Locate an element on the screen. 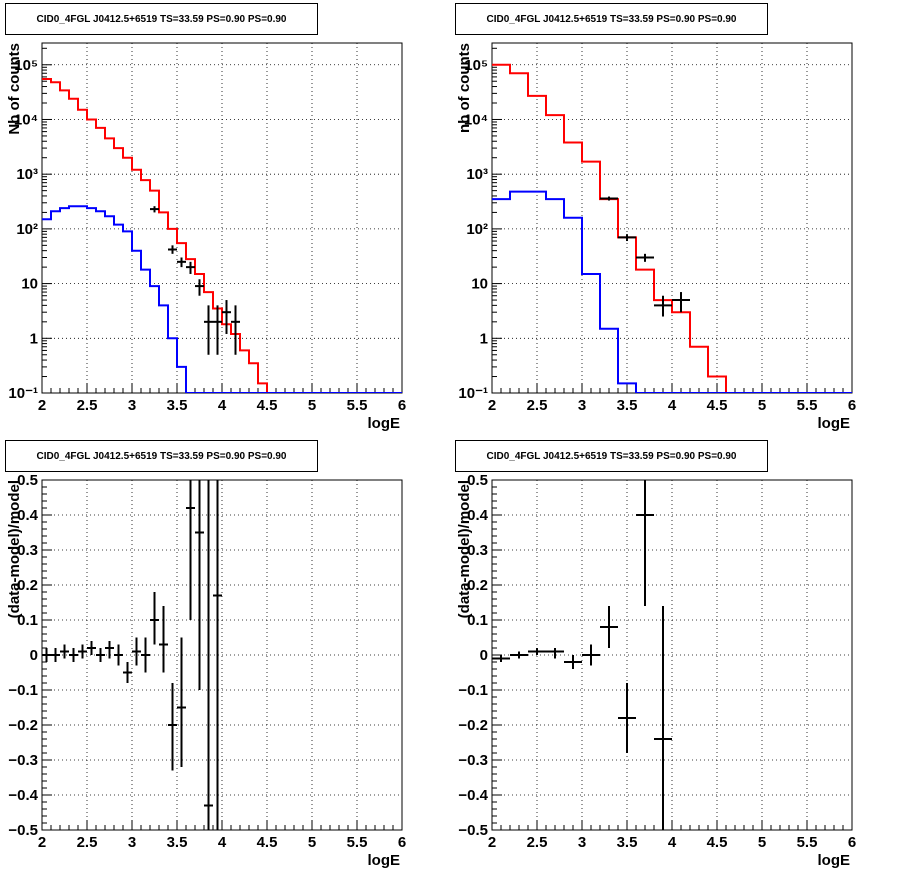 This screenshot has width=898, height=875. y-tick-label: 0.5 is located at coordinates (27, 480).